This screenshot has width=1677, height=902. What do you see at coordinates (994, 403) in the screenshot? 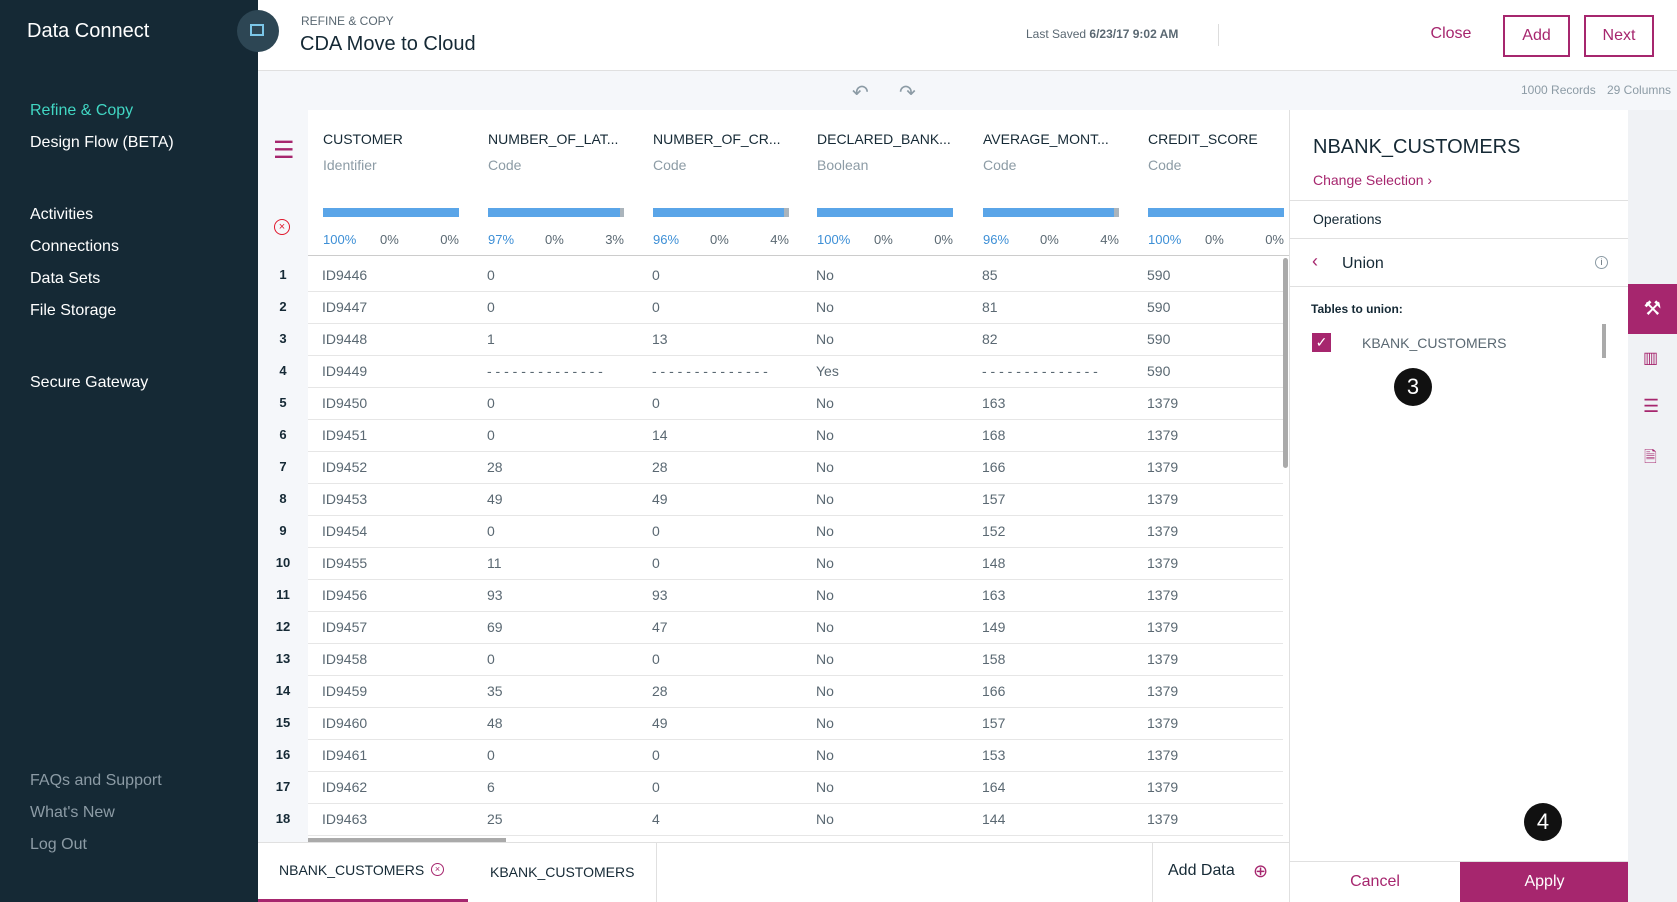
I see `cell: 163` at bounding box center [994, 403].